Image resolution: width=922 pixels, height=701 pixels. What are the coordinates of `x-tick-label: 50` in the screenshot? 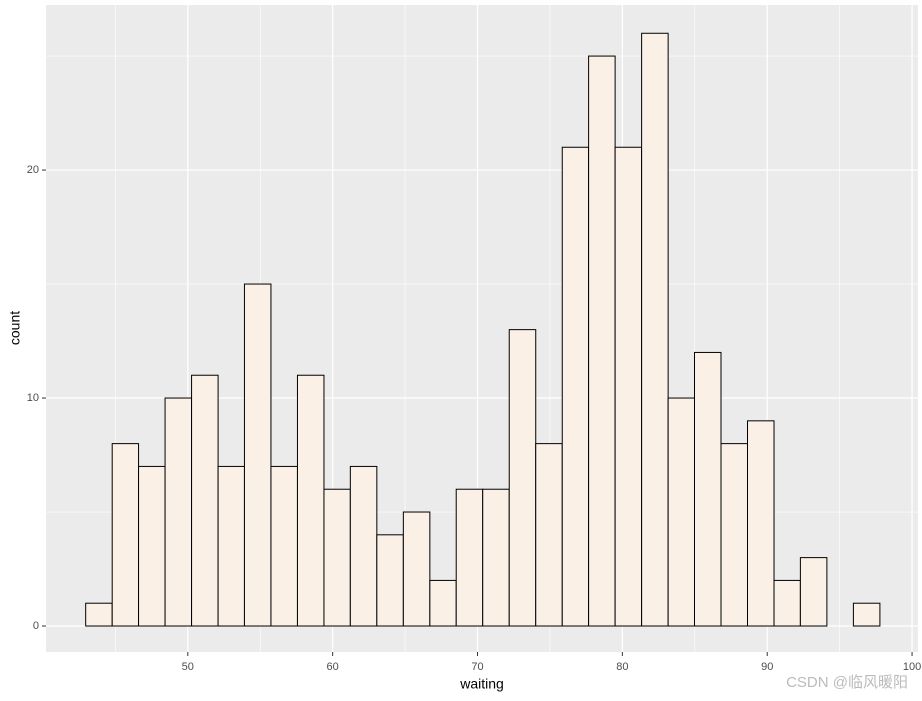 It's located at (188, 667).